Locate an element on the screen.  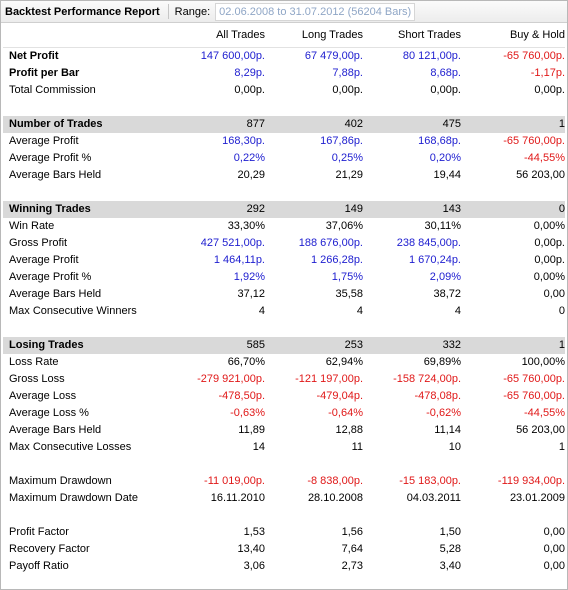
value-all-trades: 0,00р. is located at coordinates (249, 90).